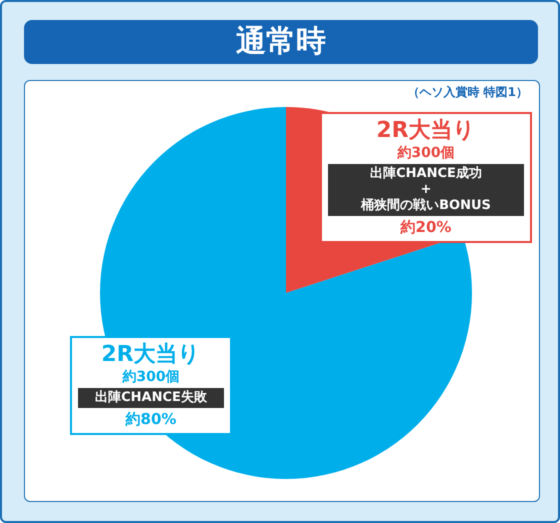 This screenshot has width=560, height=523. Describe the element at coordinates (467, 92) in the screenshot. I see `chart-subtitle: （ヘソ入賞時 特図1）` at that location.